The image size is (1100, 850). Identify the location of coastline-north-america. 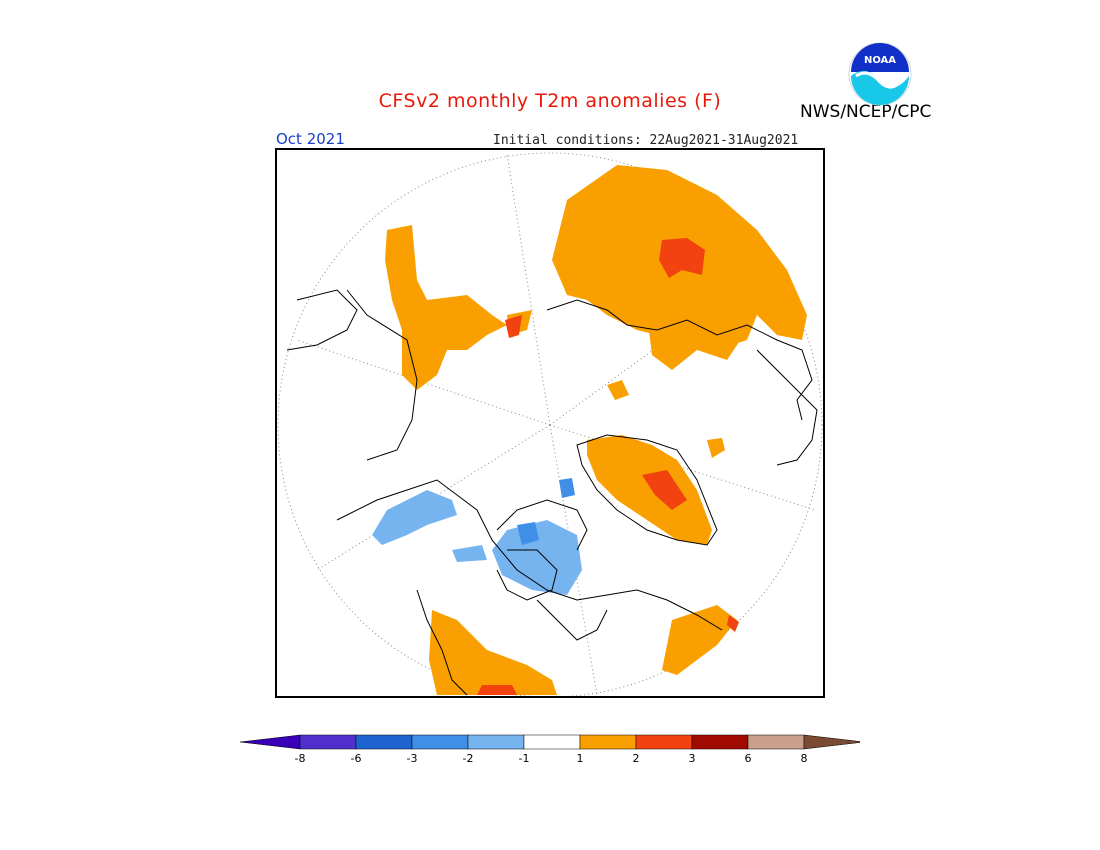
(529, 555).